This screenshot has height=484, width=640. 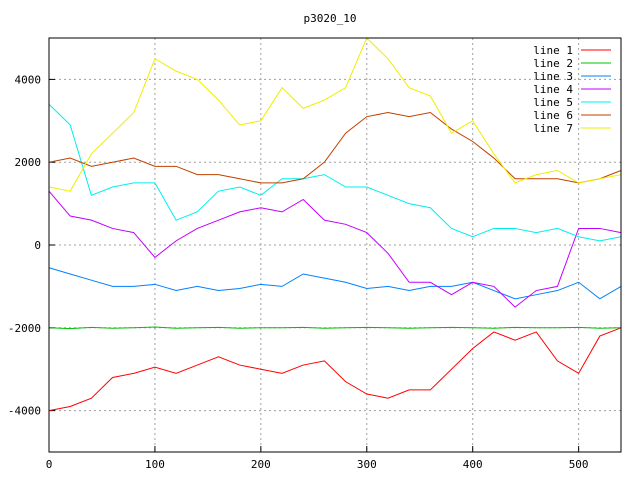 I want to click on x-tick-label: 400, so click(x=473, y=464).